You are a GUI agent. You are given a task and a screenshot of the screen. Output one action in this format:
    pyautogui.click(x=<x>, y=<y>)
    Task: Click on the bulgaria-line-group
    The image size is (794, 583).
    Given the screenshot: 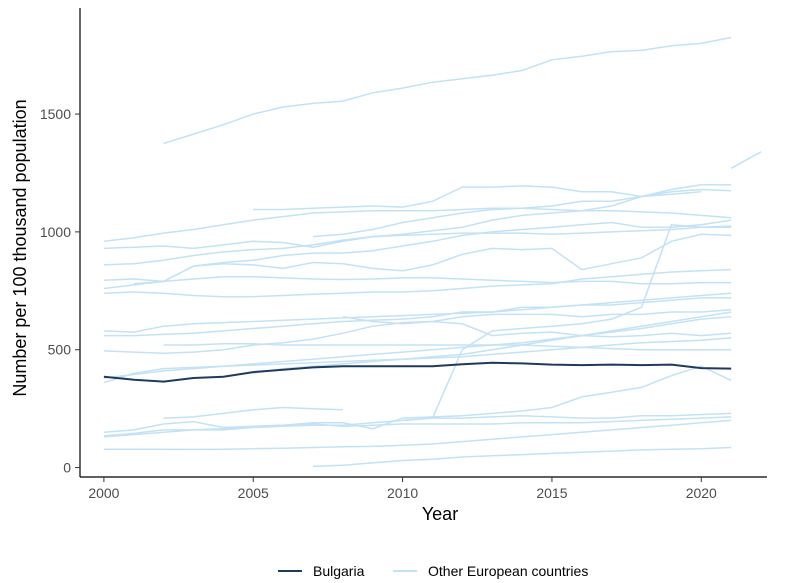 What is the action you would take?
    pyautogui.click(x=417, y=372)
    